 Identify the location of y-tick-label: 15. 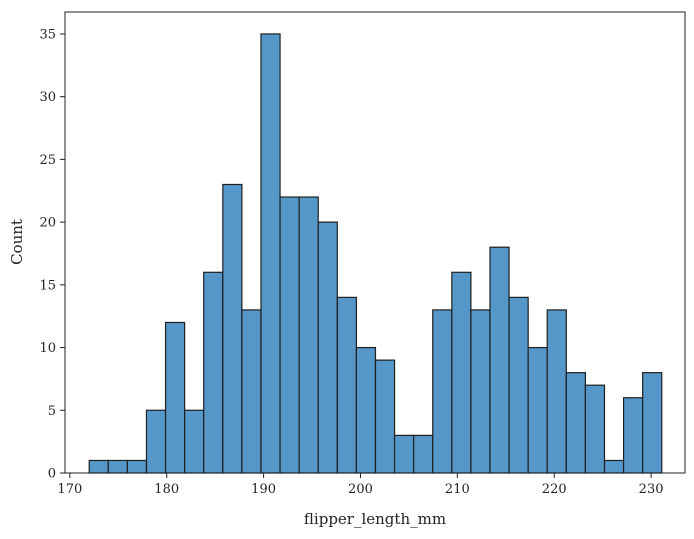
(47, 285).